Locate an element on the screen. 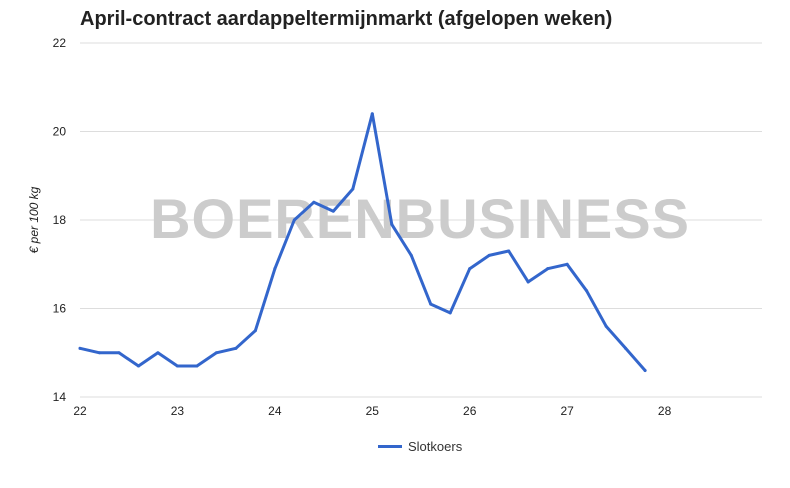 The image size is (790, 488). x-tick-label-27: 27 is located at coordinates (567, 411).